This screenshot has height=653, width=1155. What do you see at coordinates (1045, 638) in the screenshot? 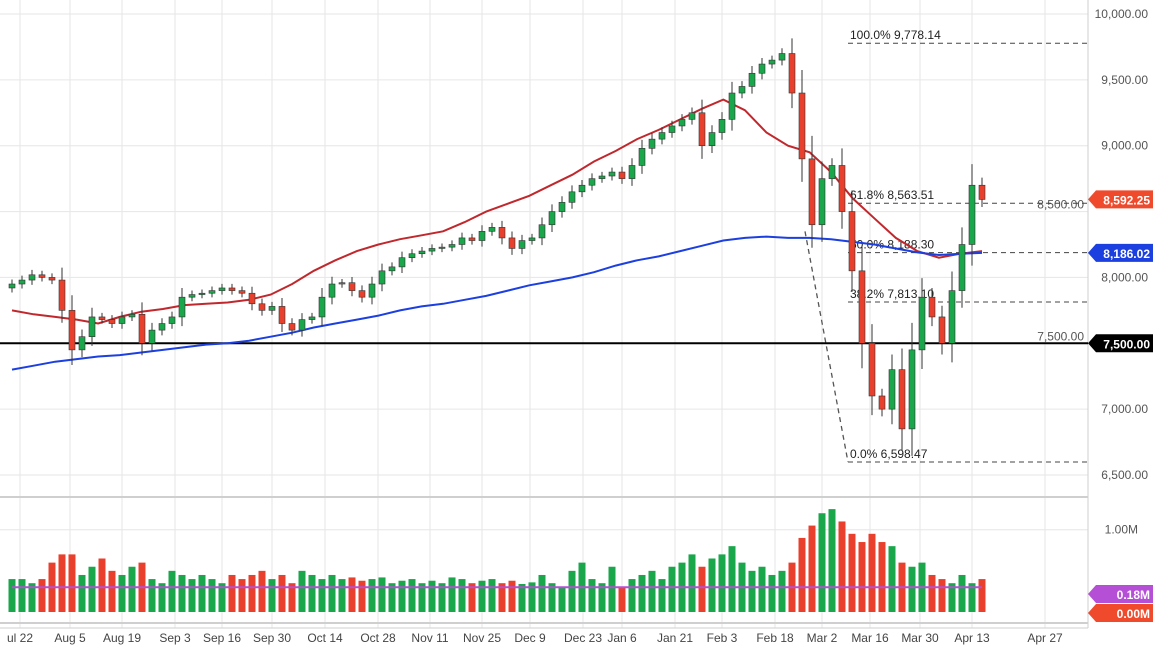
I see `date-tick-label: Apr 27` at bounding box center [1045, 638].